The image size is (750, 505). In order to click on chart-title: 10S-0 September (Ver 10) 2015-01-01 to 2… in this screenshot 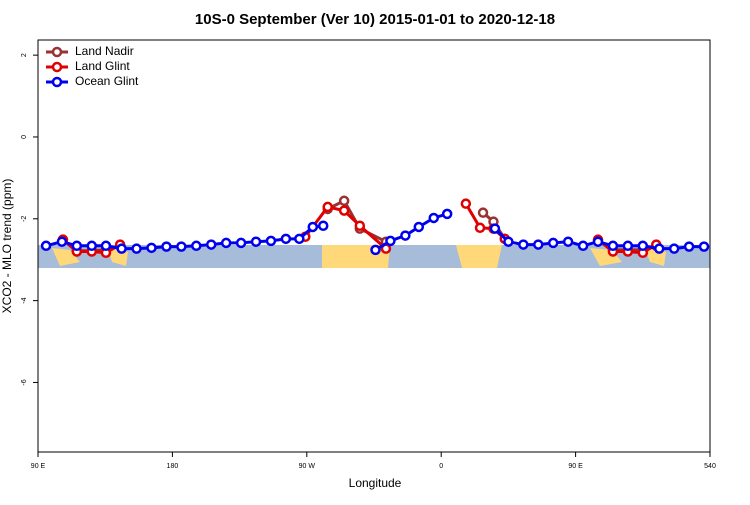, I will do `click(375, 19)`.